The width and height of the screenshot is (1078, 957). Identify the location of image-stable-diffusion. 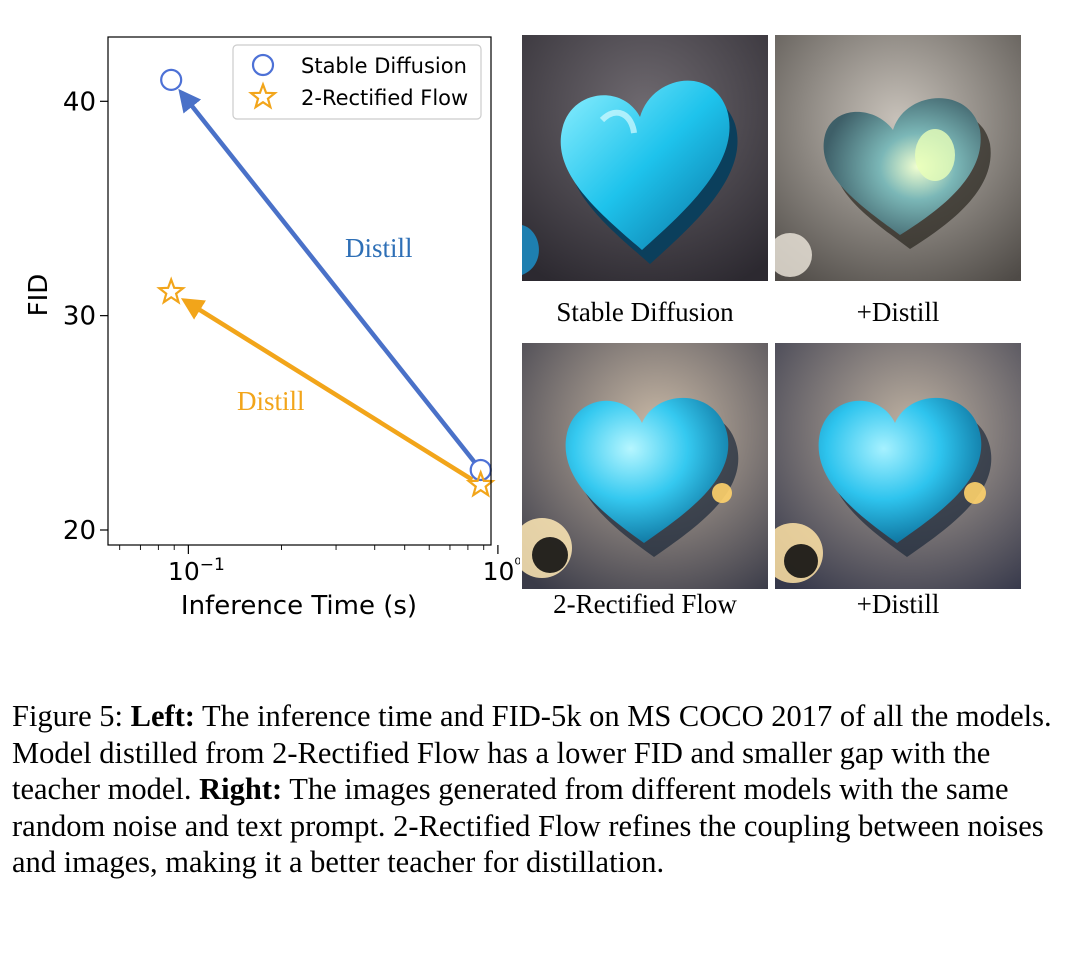
(645, 158).